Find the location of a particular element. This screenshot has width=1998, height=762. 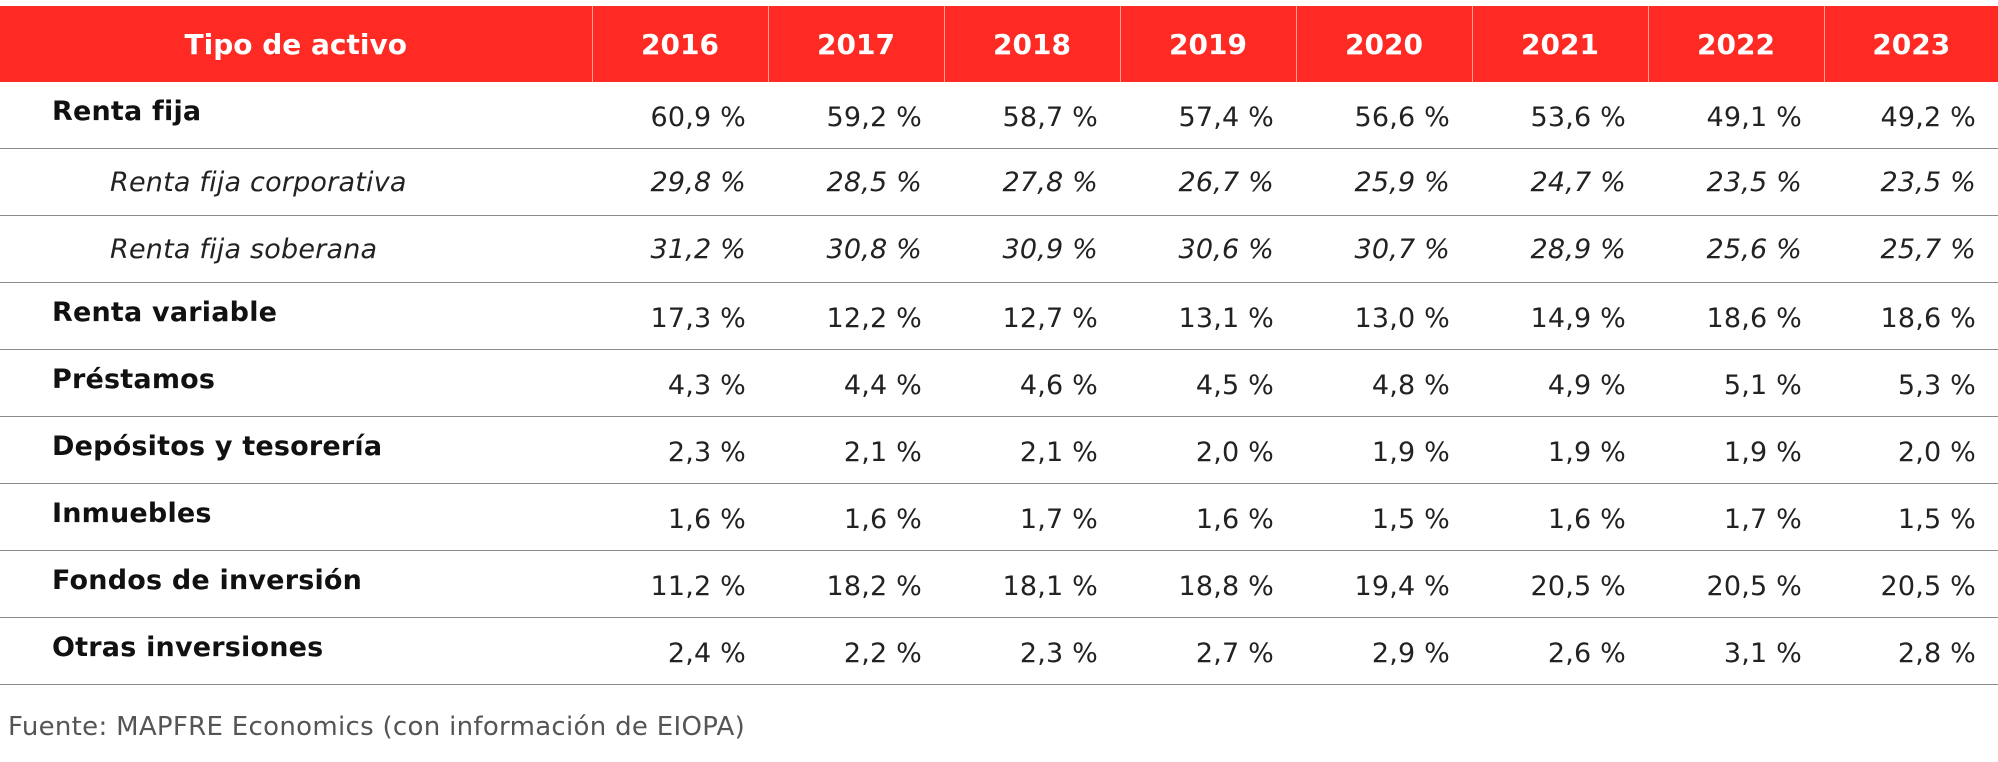

value-text: 2,0 % is located at coordinates (1936, 452).